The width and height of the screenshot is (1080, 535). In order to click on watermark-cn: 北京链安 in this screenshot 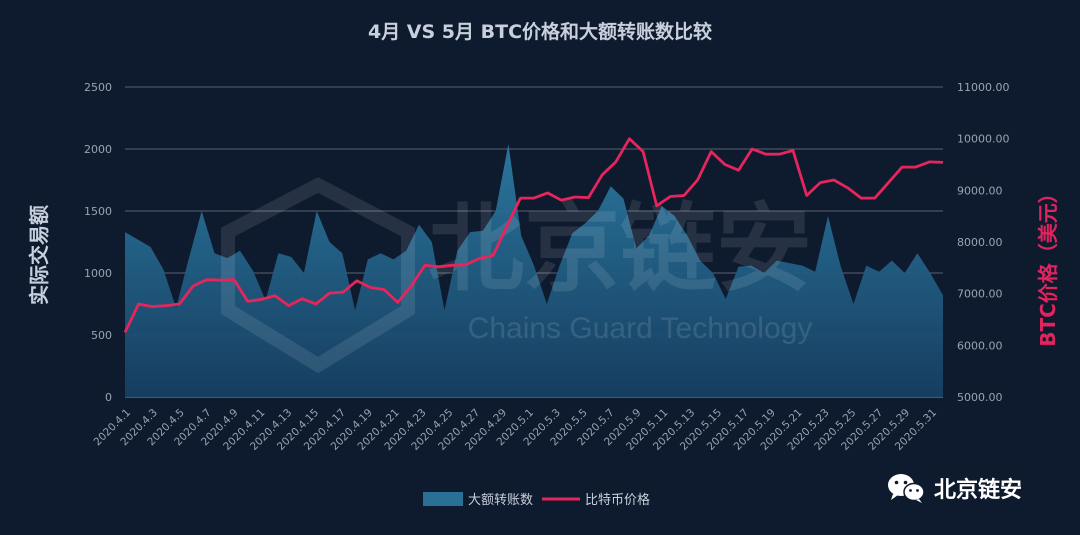, I will do `click(620, 249)`.